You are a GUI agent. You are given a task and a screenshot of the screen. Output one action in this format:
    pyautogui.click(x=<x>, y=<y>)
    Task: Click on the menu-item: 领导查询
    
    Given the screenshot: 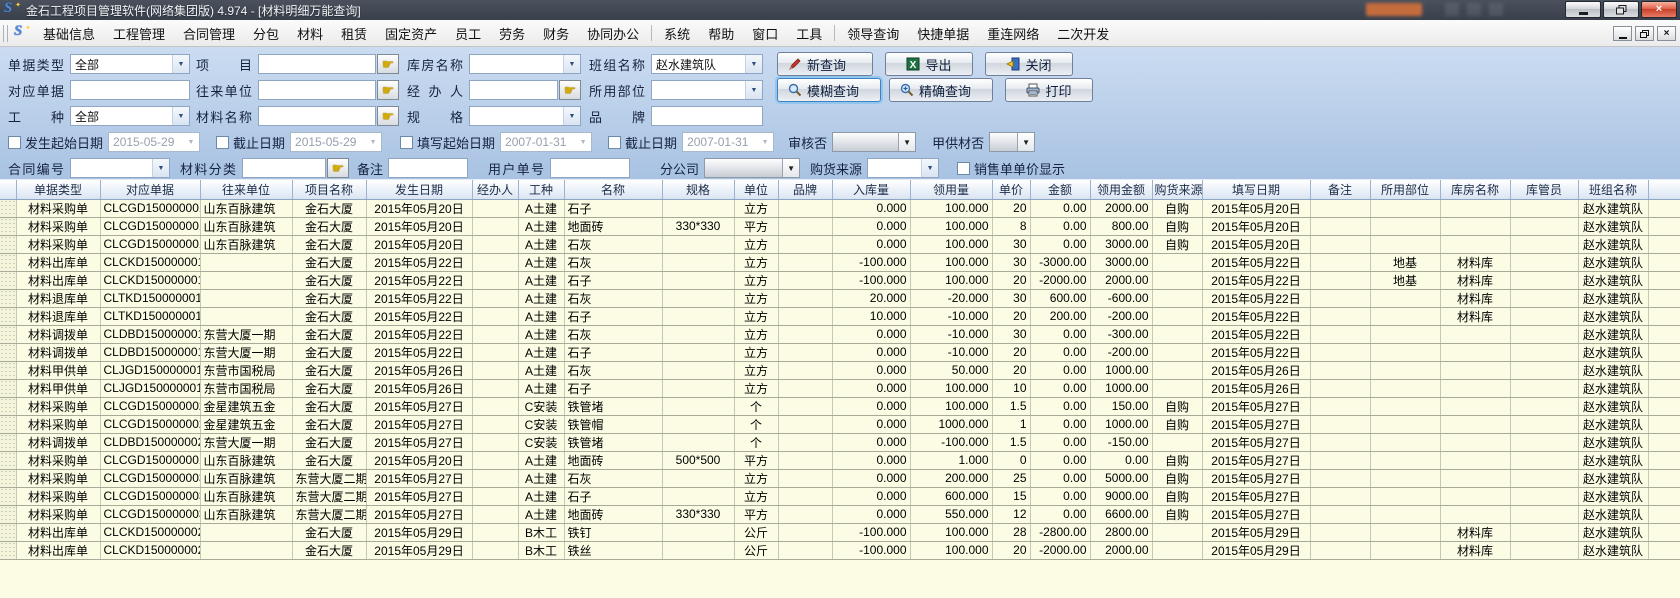 What is the action you would take?
    pyautogui.click(x=873, y=34)
    